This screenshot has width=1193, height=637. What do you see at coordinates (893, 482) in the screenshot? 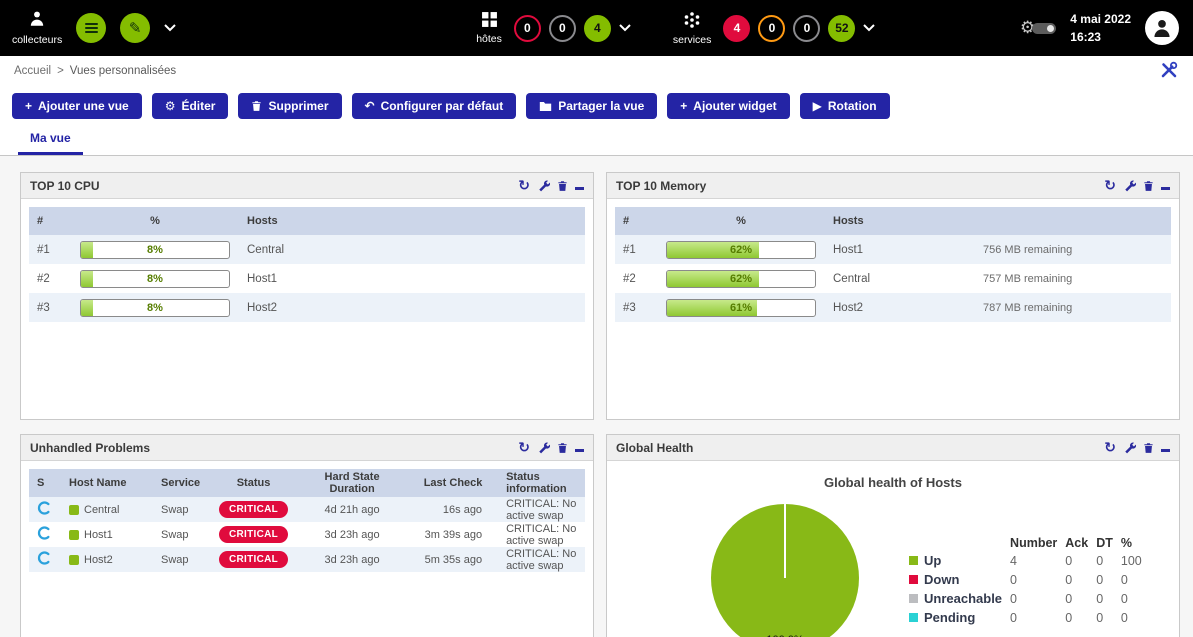
I see `chart-title: Global health of Hosts` at bounding box center [893, 482].